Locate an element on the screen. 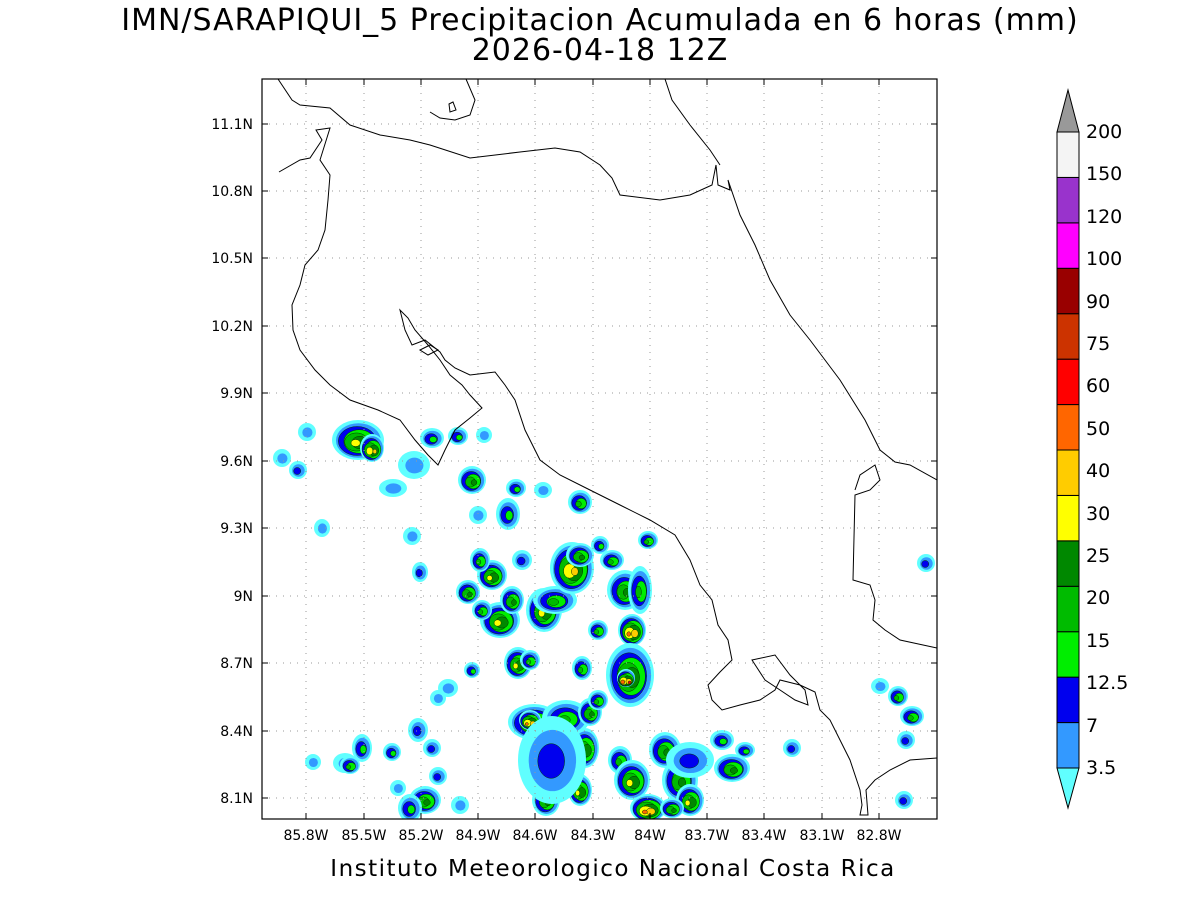 The width and height of the screenshot is (1200, 900). colorbar-level-label: 120 is located at coordinates (1104, 216).